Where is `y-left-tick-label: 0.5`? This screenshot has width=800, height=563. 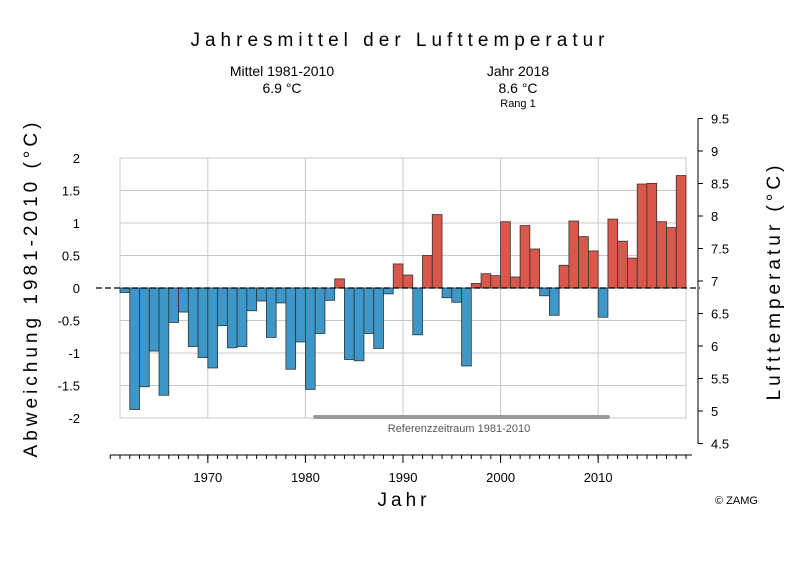 y-left-tick-label: 0.5 is located at coordinates (71, 256).